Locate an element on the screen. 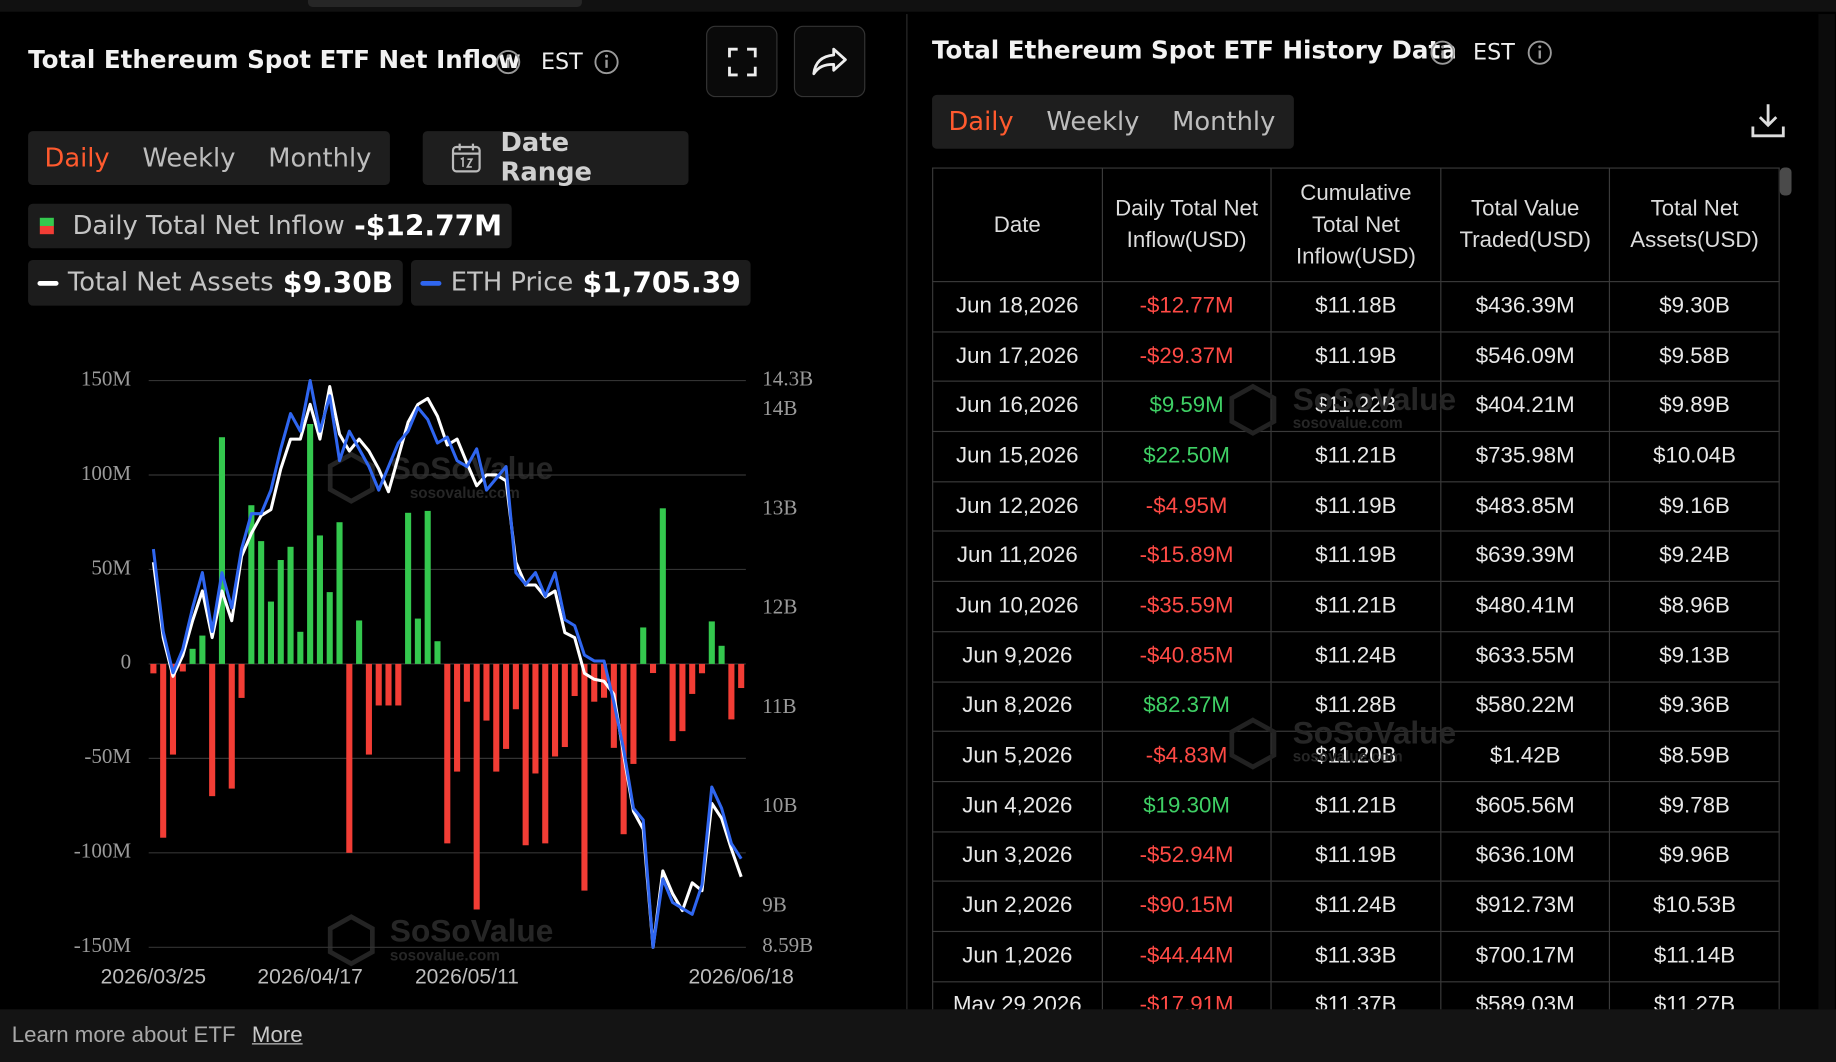 This screenshot has height=1062, width=1836. y2-tick-label: 12B is located at coordinates (779, 607).